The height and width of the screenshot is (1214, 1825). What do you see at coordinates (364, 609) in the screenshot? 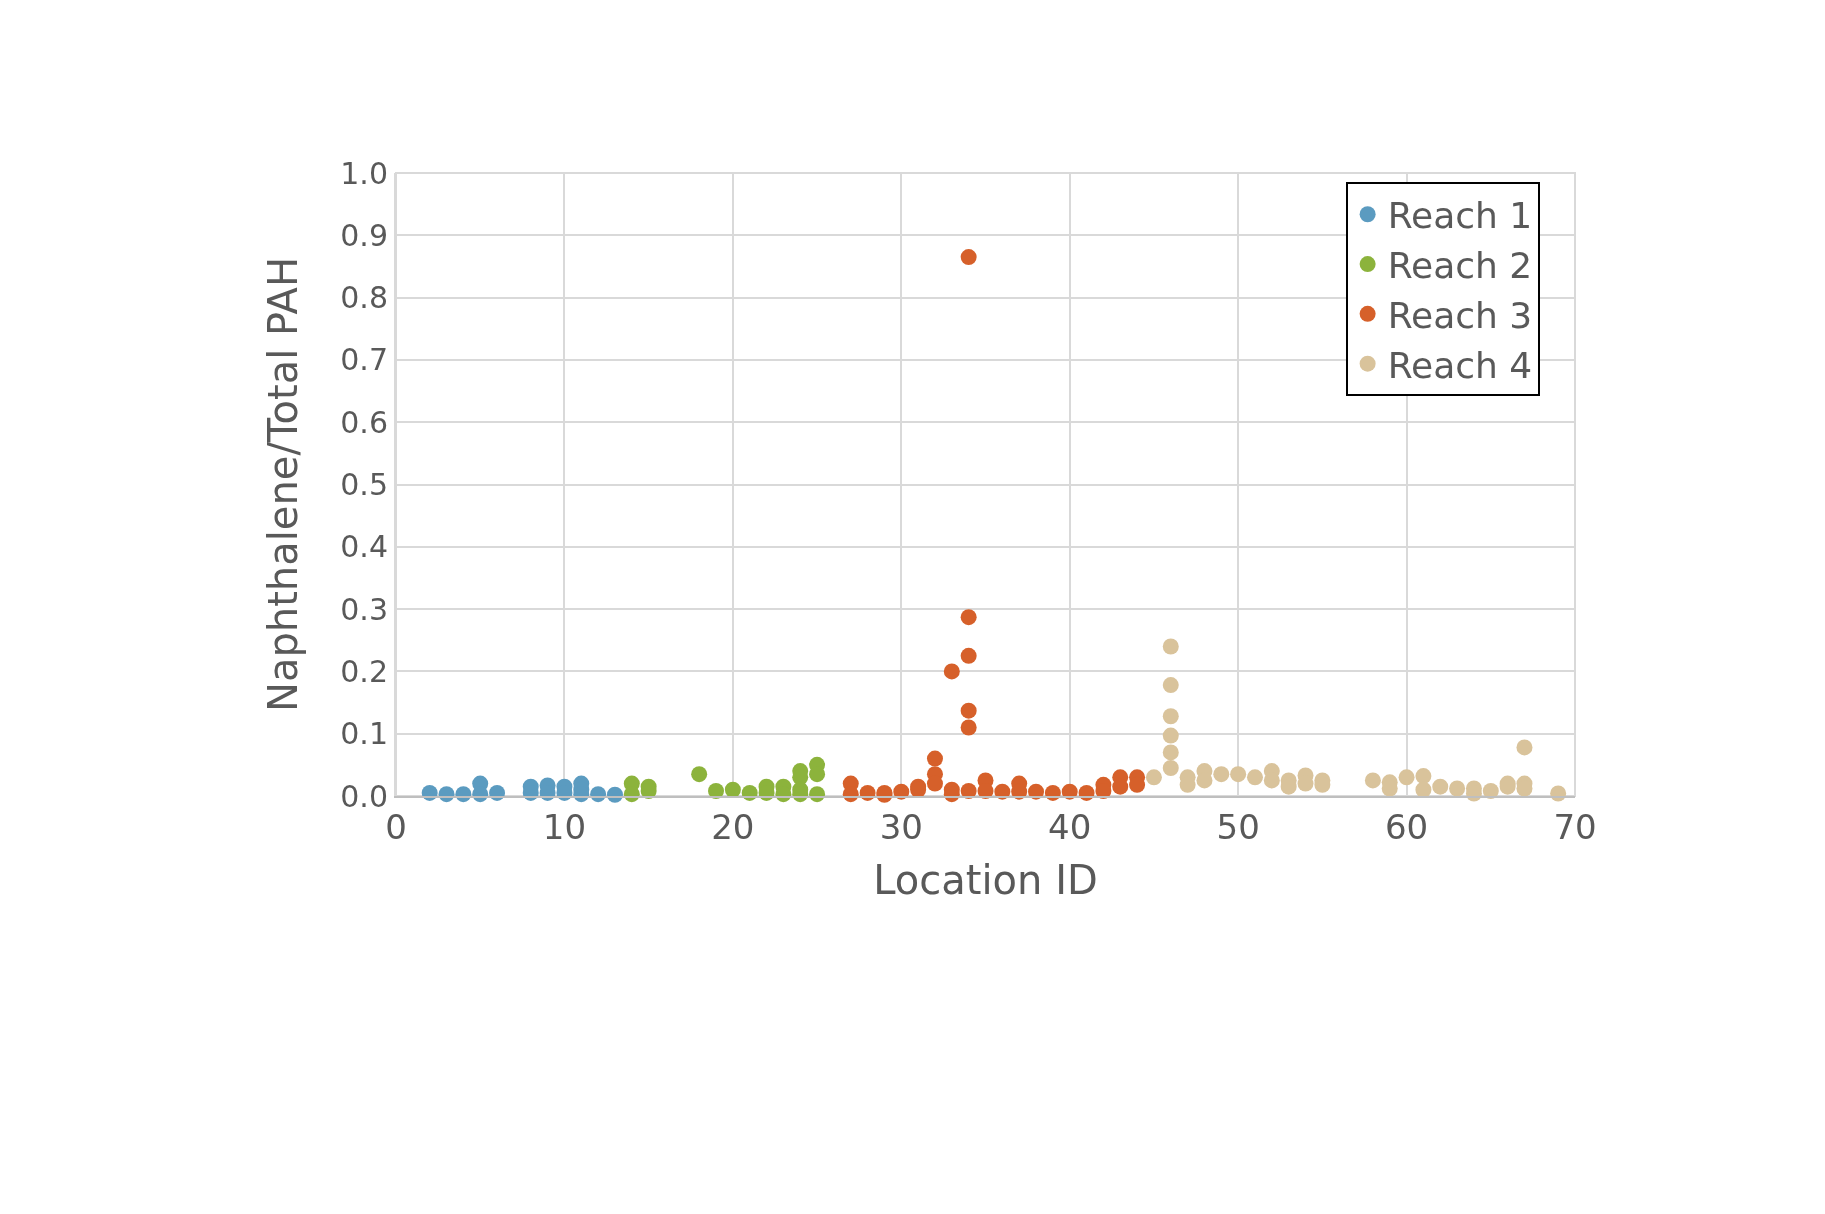
I see `y-tick-label: 0.3` at bounding box center [364, 609].